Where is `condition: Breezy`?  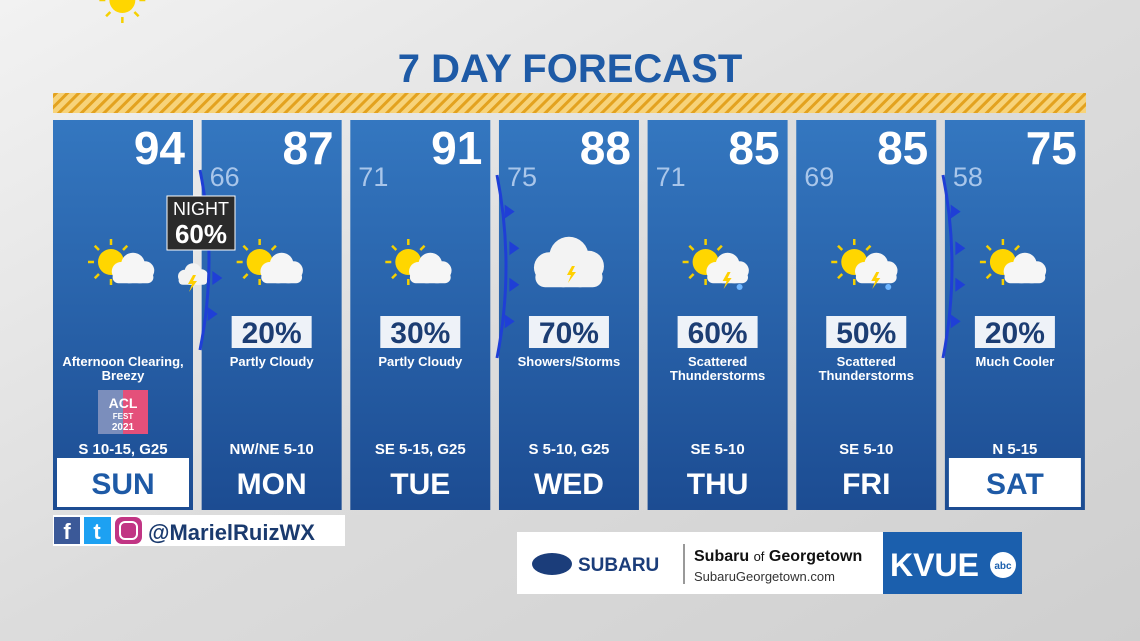 condition: Breezy is located at coordinates (123, 375).